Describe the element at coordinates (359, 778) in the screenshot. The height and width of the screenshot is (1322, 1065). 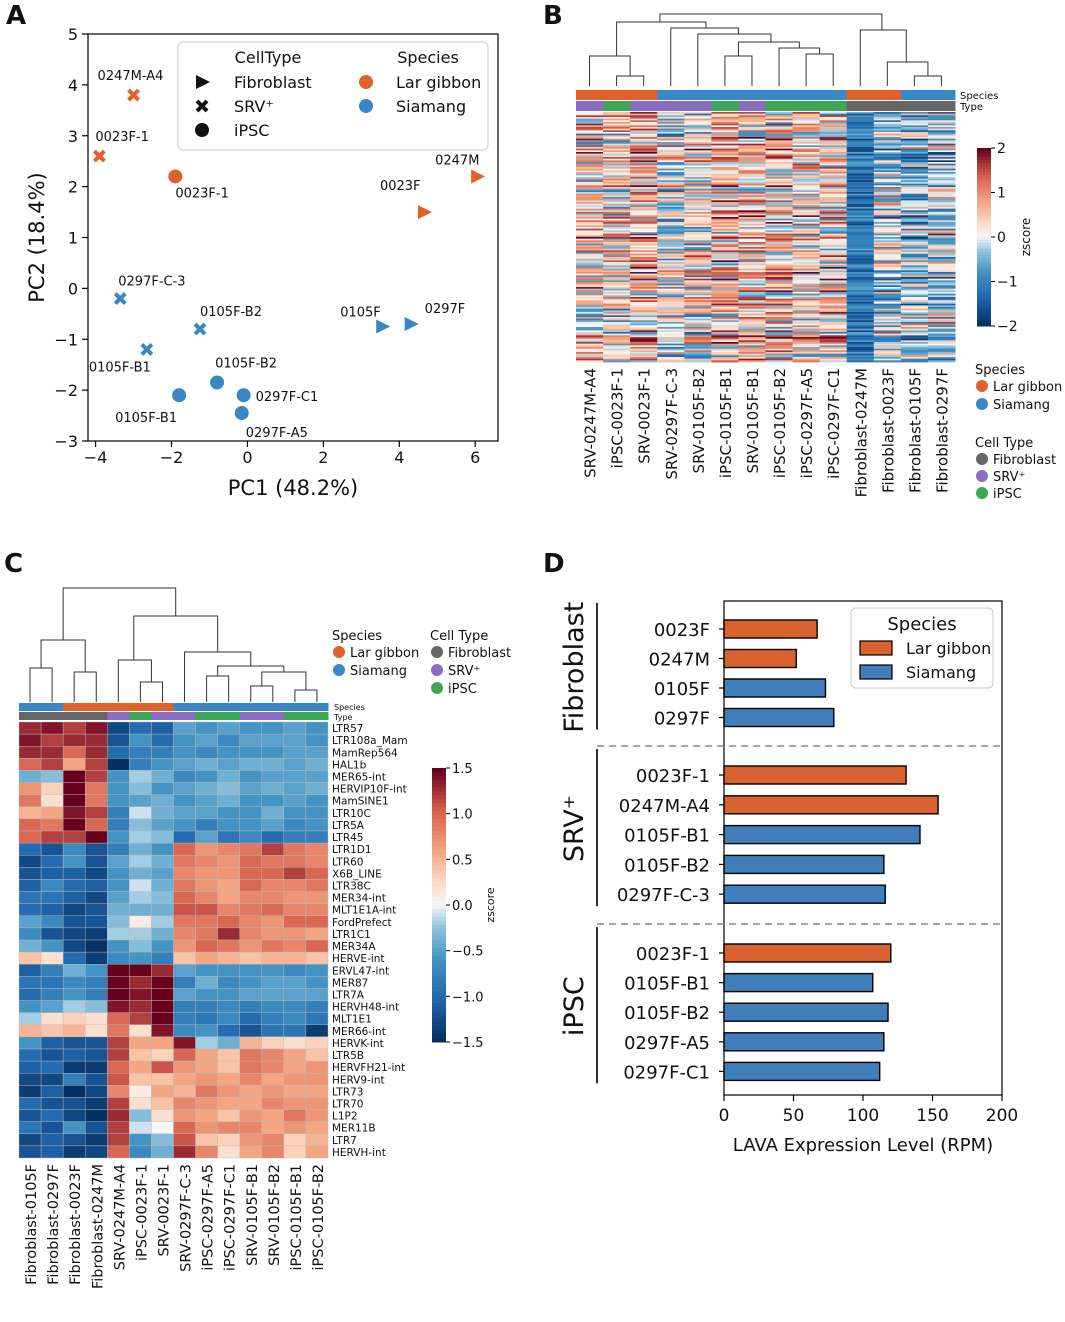
I see `row-label: MER65-int` at that location.